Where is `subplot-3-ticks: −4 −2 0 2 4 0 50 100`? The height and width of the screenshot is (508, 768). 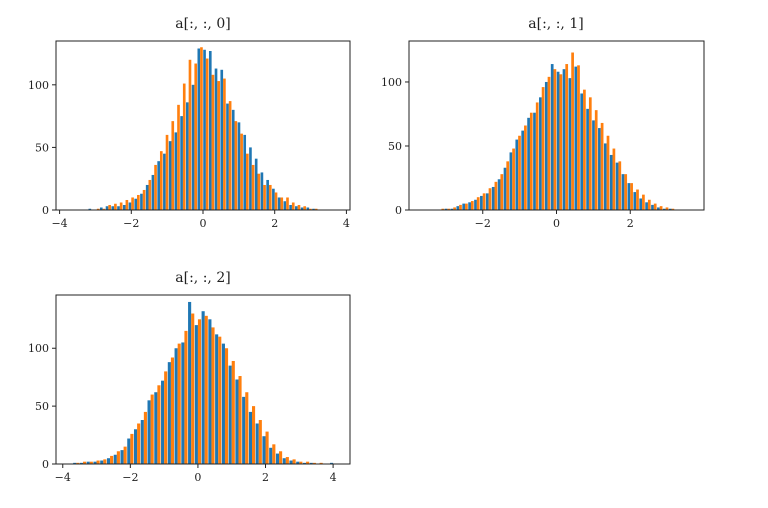
subplot-3-ticks: −4 −2 0 2 4 0 50 100 is located at coordinates (182, 413).